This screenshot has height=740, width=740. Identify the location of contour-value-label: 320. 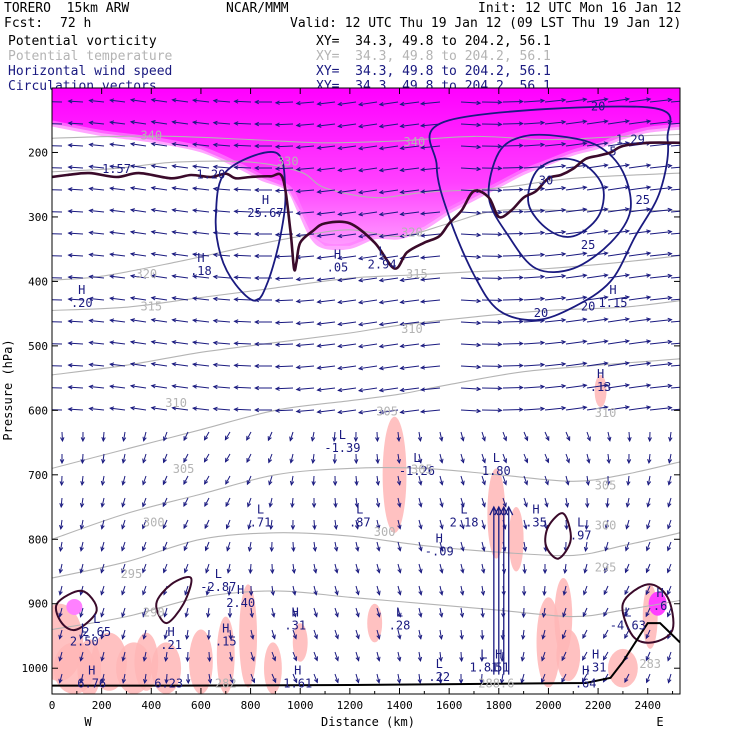
(146, 274).